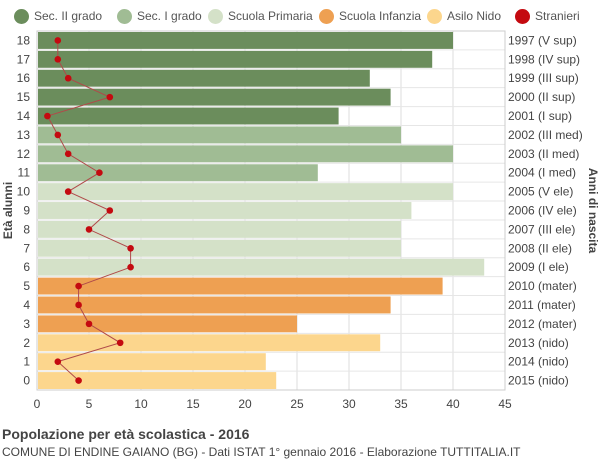 This screenshot has width=600, height=460. What do you see at coordinates (544, 59) in the screenshot?
I see `birth-year-label: 1998 (IV sup)` at bounding box center [544, 59].